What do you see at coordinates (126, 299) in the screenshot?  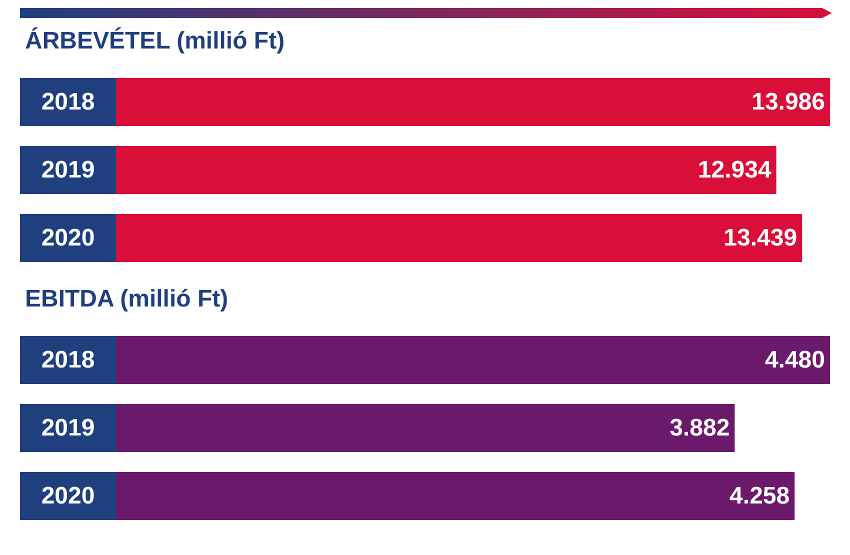 I see `chart-title: EBITDA (millió Ft)` at bounding box center [126, 299].